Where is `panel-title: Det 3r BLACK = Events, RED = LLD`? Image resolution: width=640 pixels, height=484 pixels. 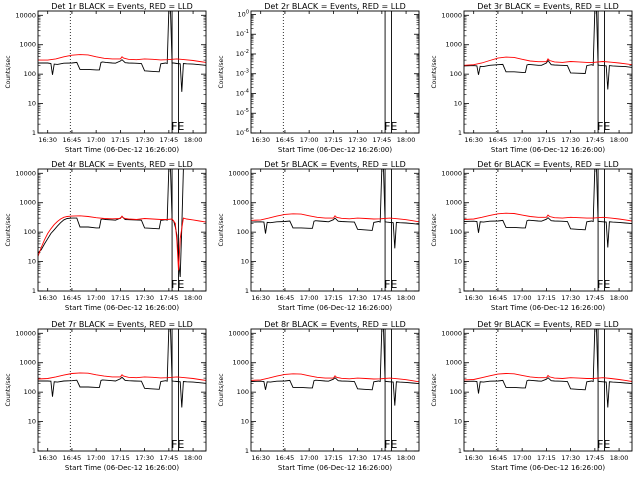 panel-title: Det 3r BLACK = Events, RED = LLD is located at coordinates (548, 6).